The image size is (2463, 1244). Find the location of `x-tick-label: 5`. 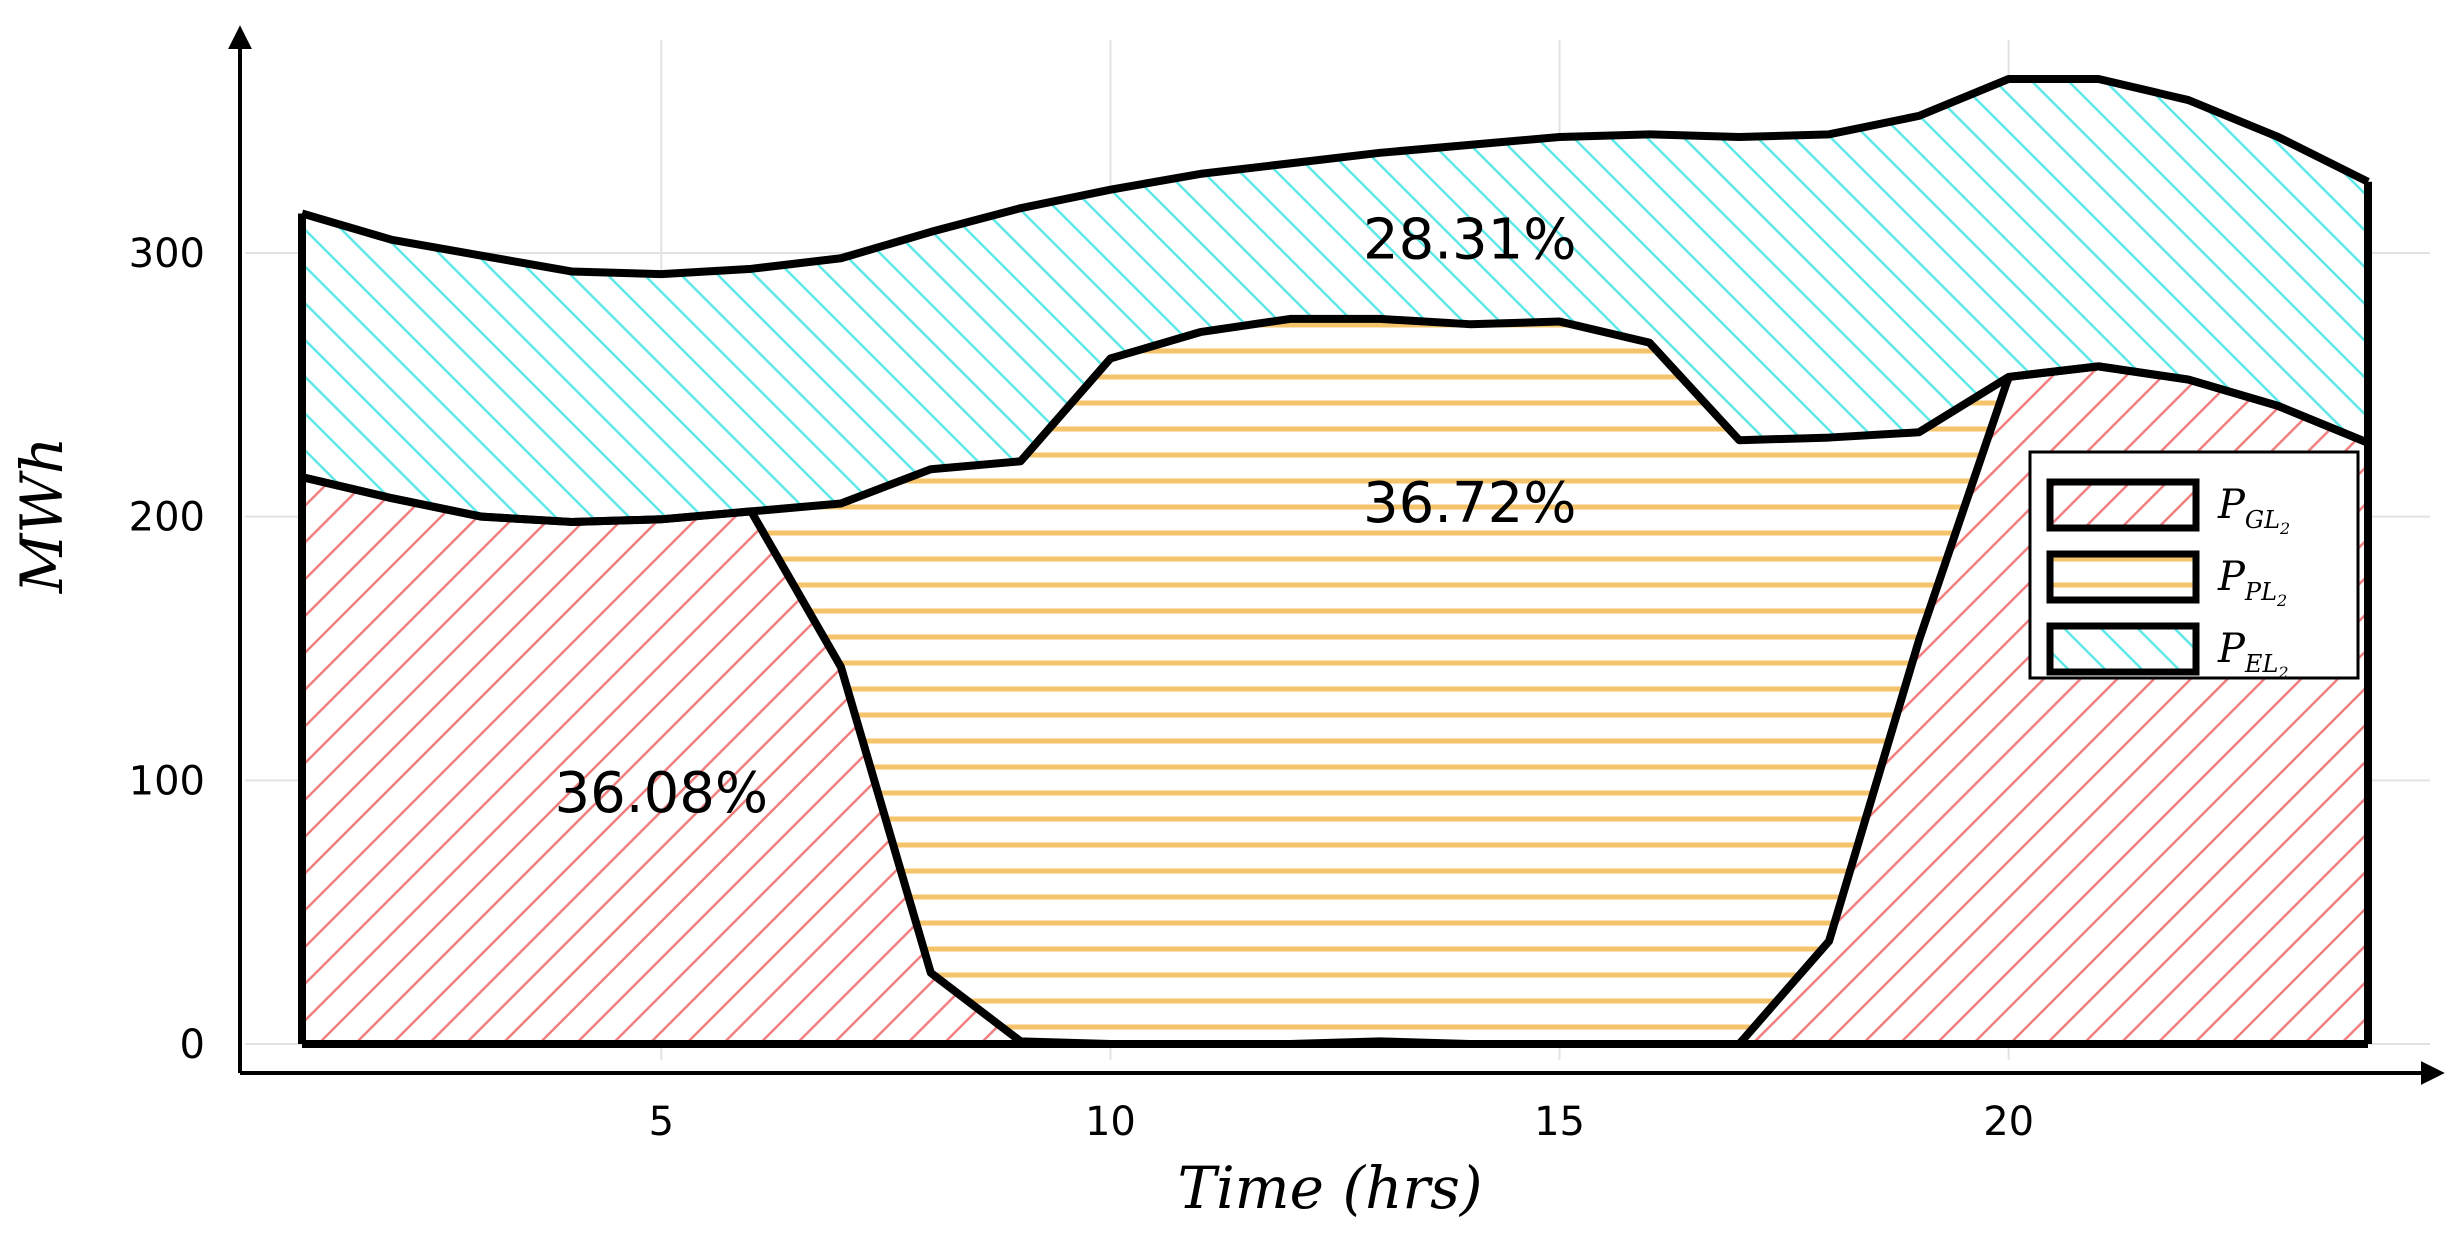

x-tick-label: 5 is located at coordinates (661, 1122).